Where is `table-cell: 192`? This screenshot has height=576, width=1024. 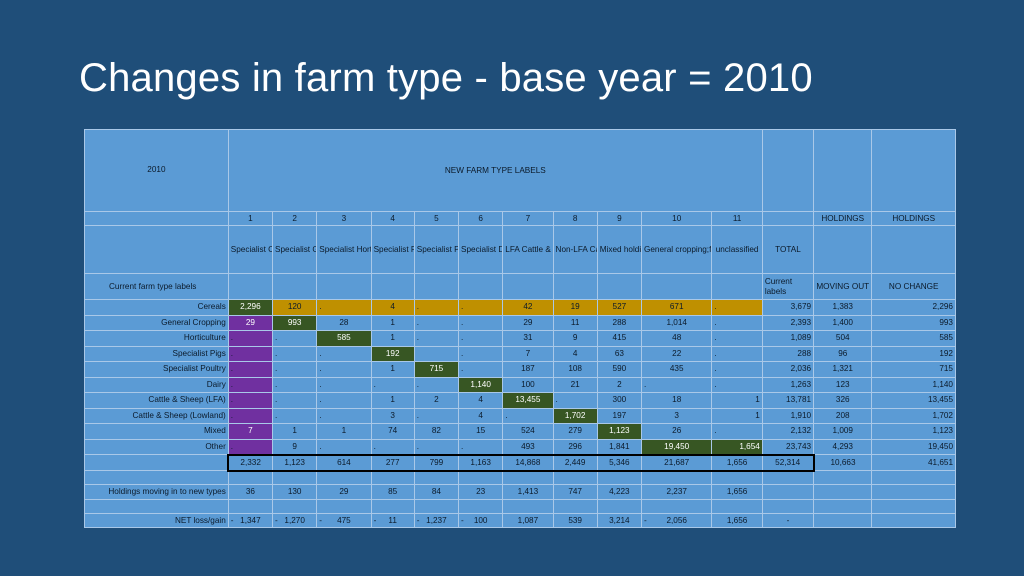 table-cell: 192 is located at coordinates (392, 353).